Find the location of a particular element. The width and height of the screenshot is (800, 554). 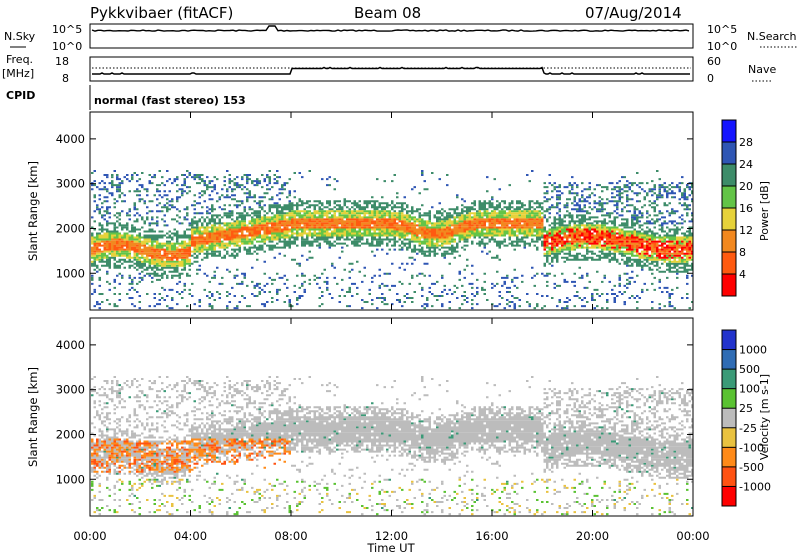

xaxis-label: Time UT is located at coordinates (390, 547).